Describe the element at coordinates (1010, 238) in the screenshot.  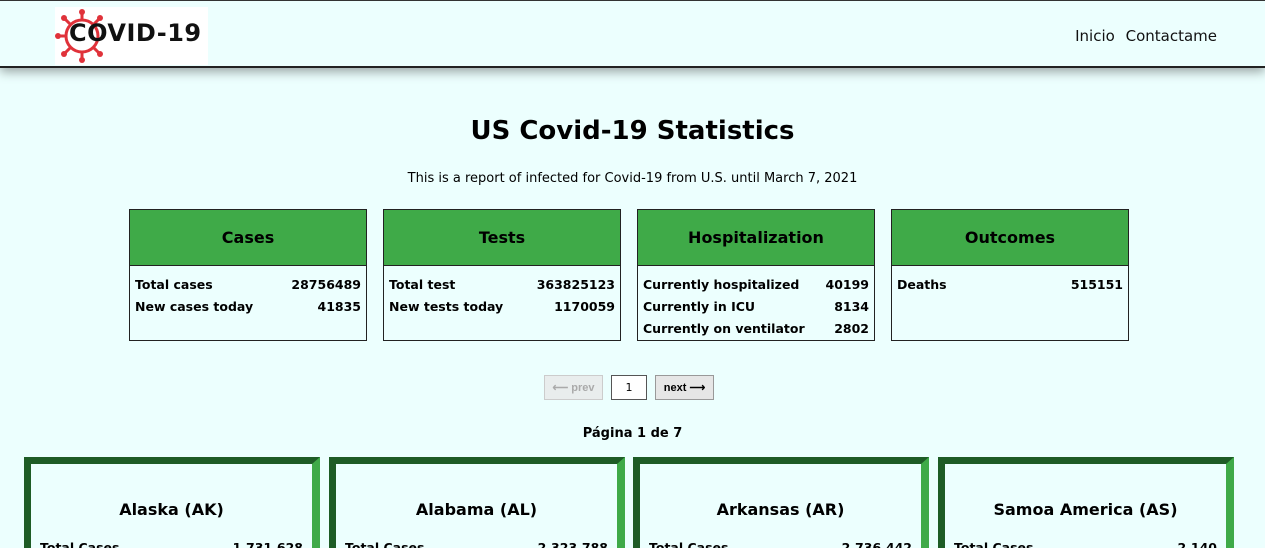
I see `stat-card-title: Outcomes` at that location.